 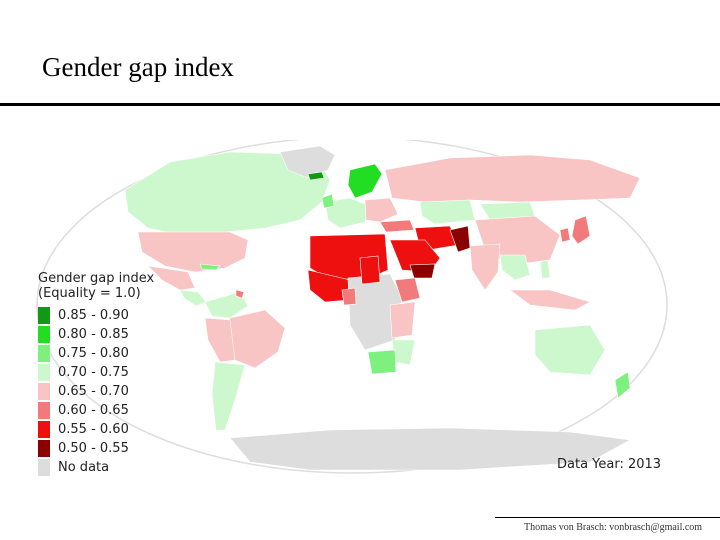 What do you see at coordinates (240, 294) in the screenshot?
I see `country-guyana` at bounding box center [240, 294].